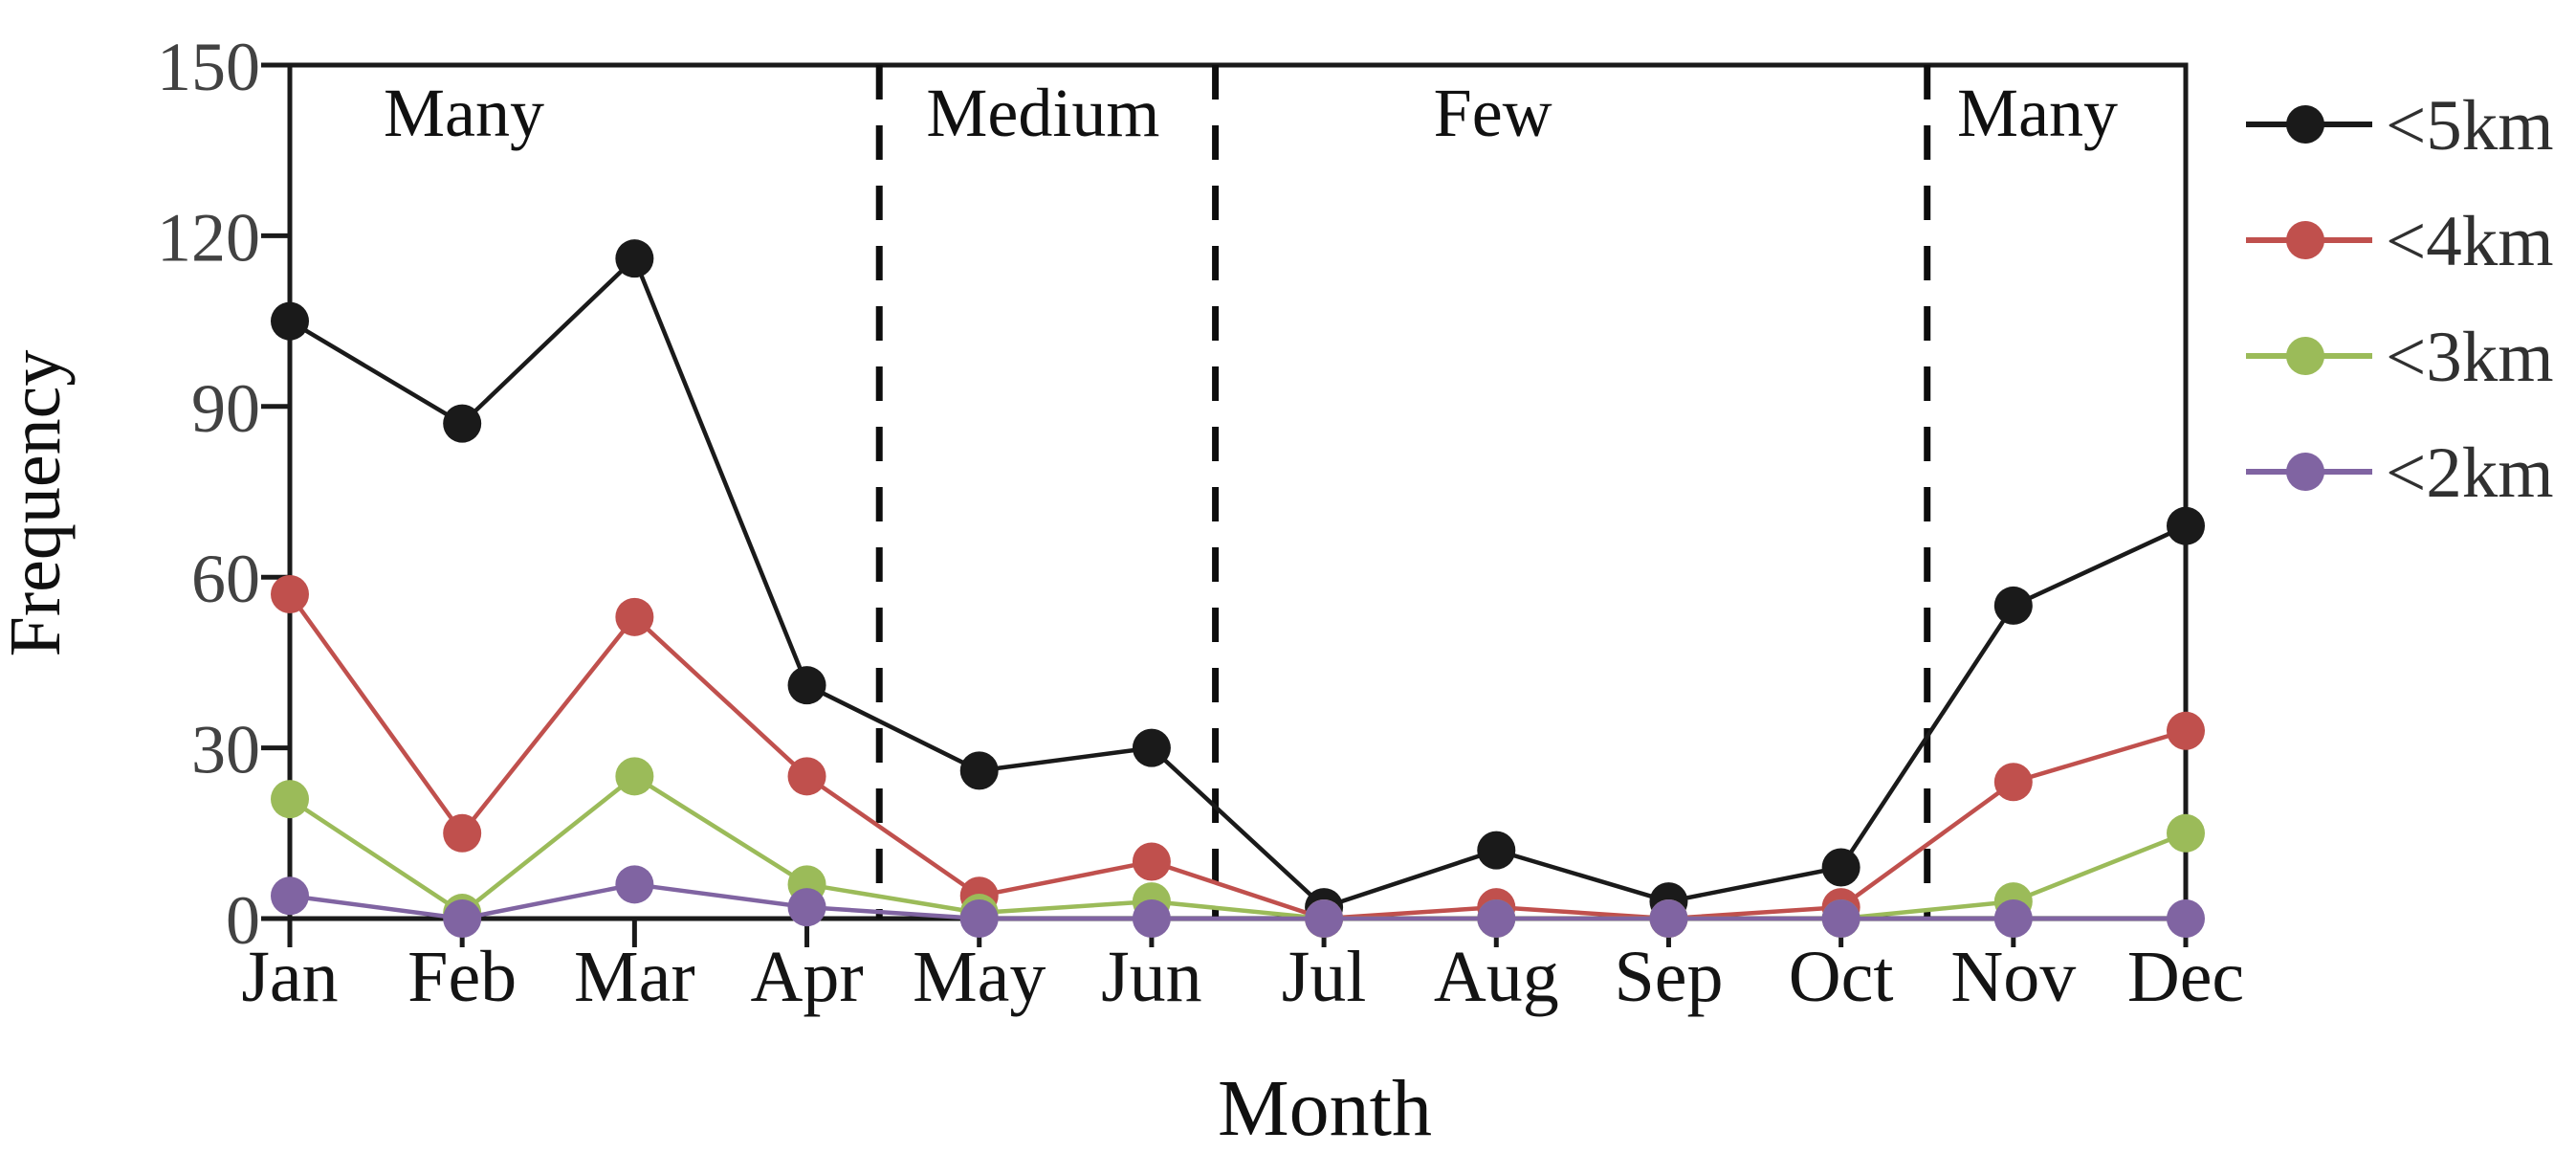  Describe the element at coordinates (1151, 748) in the screenshot. I see `data-point-<5km-jun` at that location.